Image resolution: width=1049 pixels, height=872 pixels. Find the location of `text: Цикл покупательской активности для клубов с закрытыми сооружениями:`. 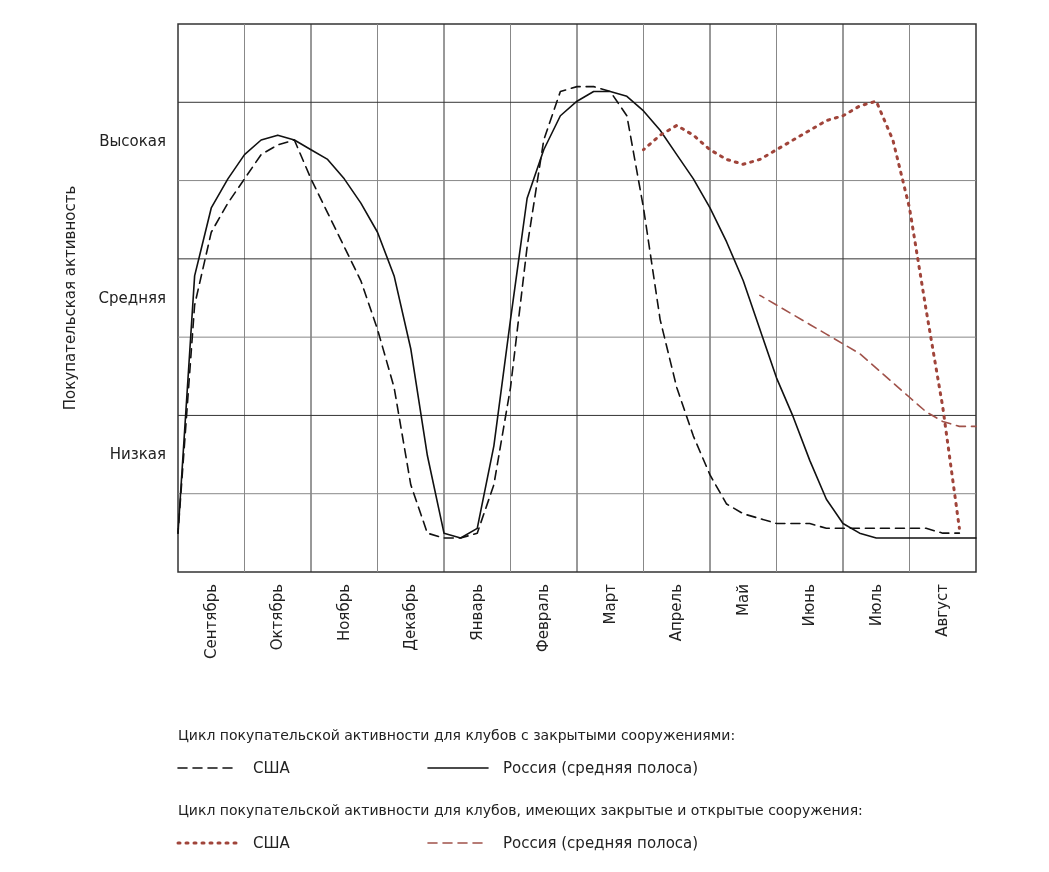

text: Цикл покупательской активности для клубов с закрытыми сооружениями: is located at coordinates (457, 735).